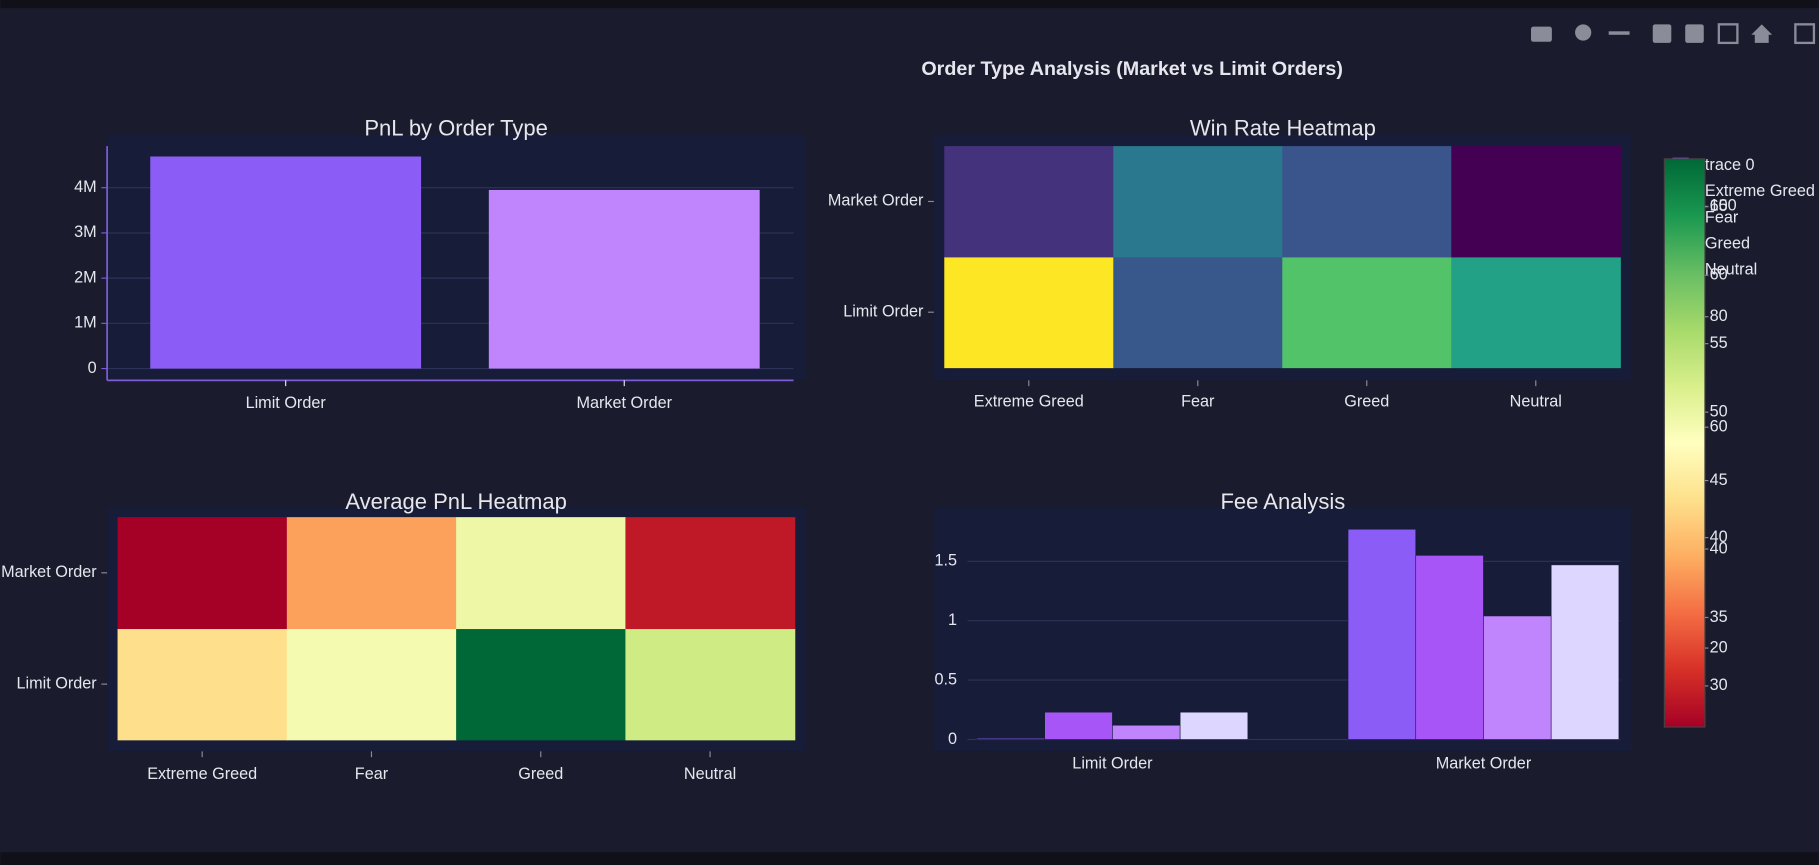 This screenshot has height=865, width=1819. I want to click on legend-label: Extreme Greed, so click(1760, 191).